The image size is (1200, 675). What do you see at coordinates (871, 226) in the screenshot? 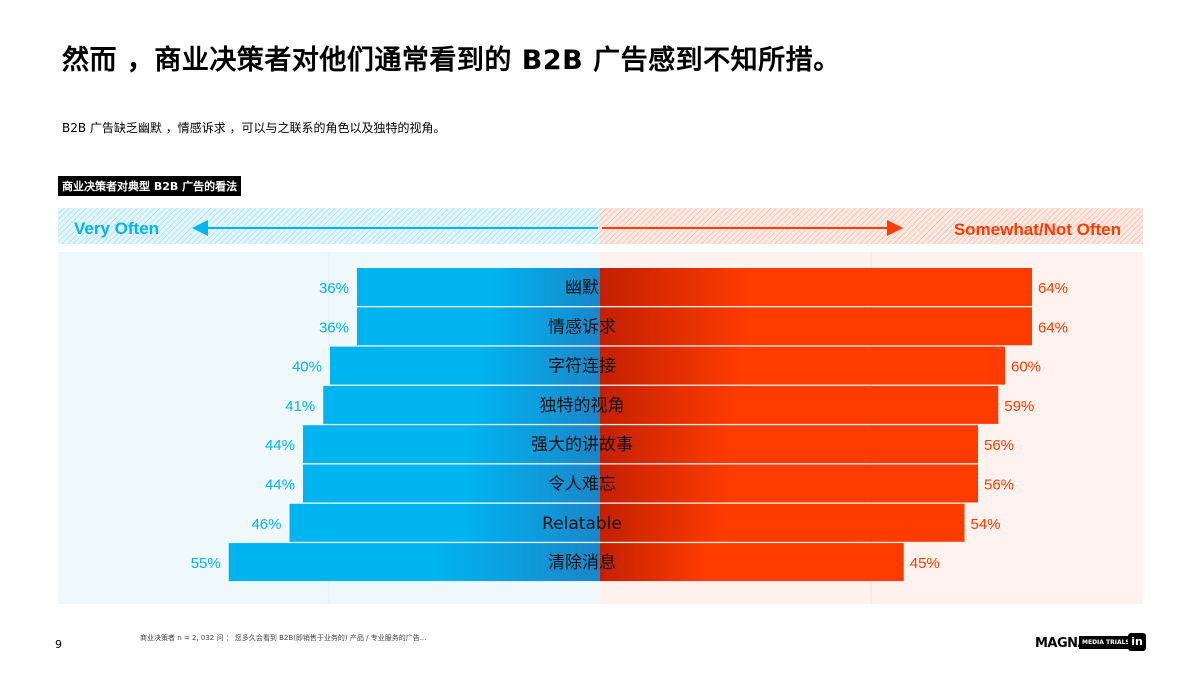
I see `legend-band-right` at bounding box center [871, 226].